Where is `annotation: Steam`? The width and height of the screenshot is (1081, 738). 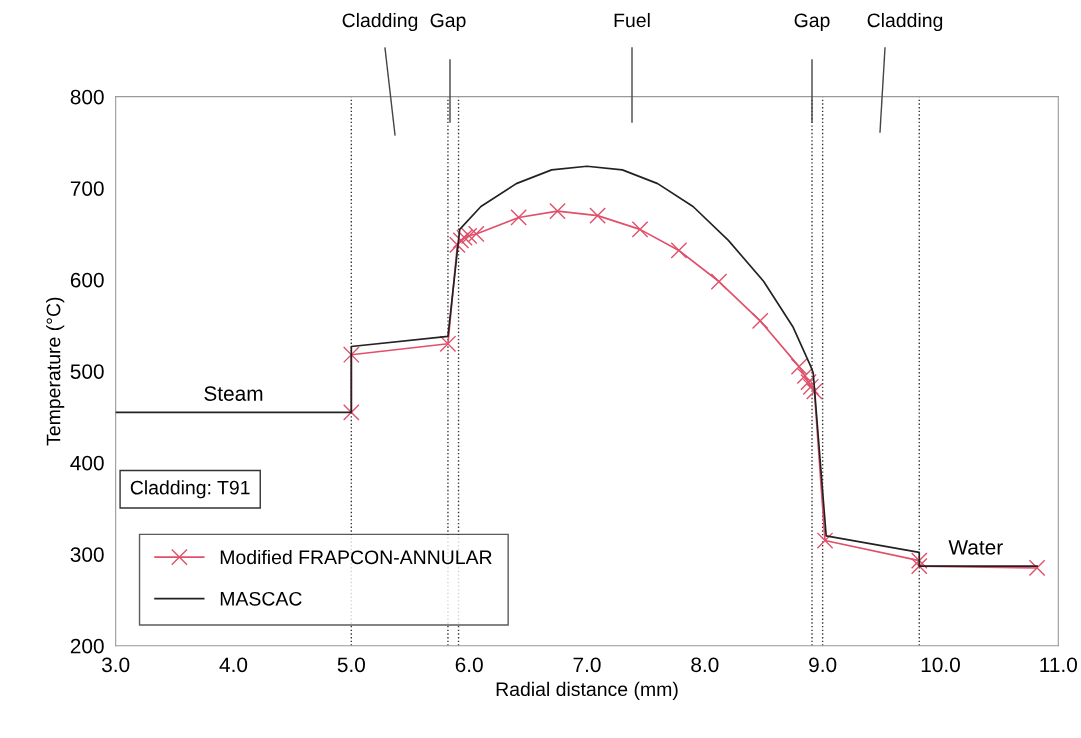 annotation: Steam is located at coordinates (233, 393).